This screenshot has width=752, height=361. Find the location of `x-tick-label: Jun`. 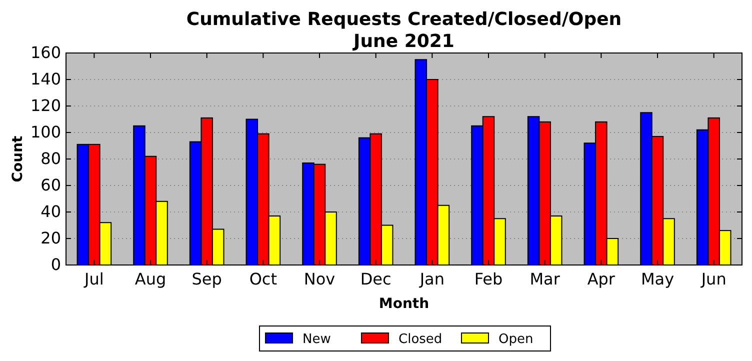

x-tick-label: Jun is located at coordinates (713, 278).